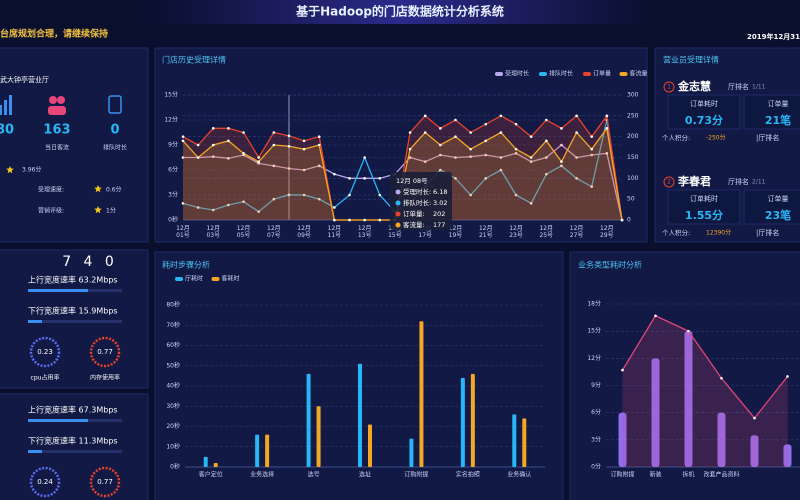  I want to click on panel, so click(74, 145).